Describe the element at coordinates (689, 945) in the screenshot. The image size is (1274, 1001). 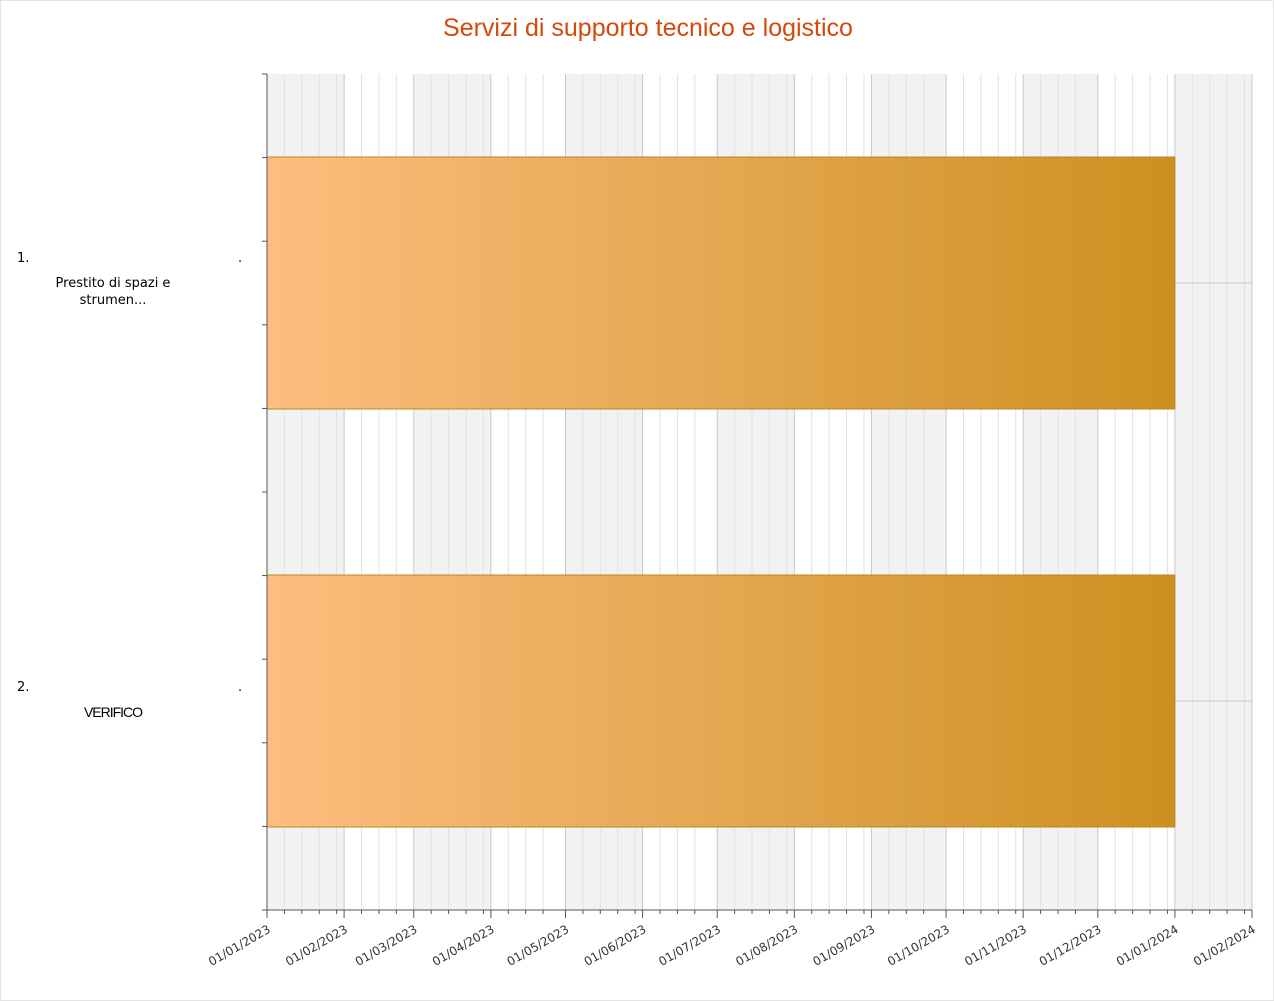
I see `x-tick-label: 01/07/2023` at that location.